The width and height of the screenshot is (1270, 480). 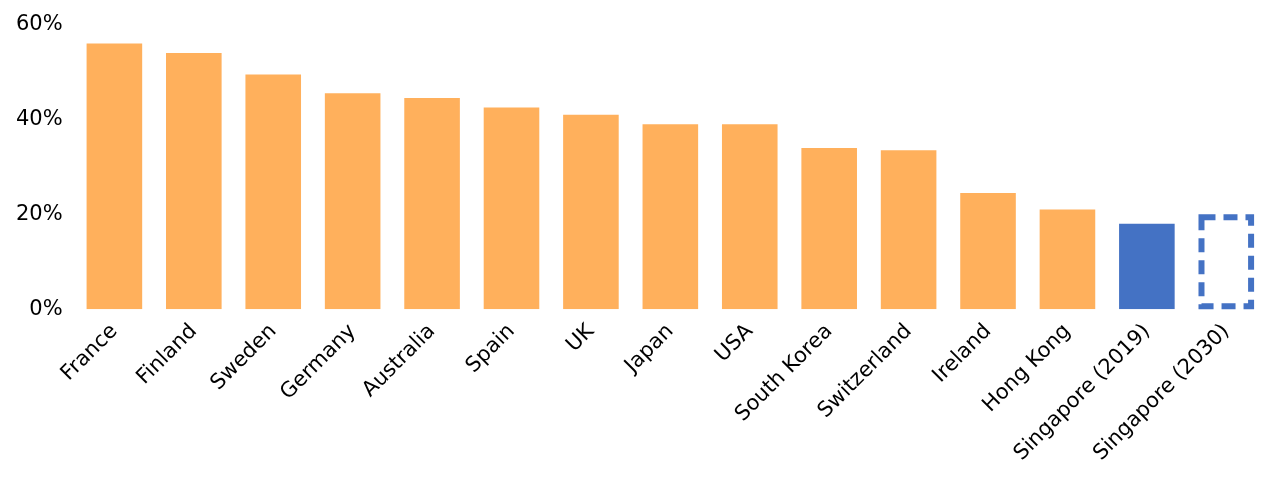 I want to click on x-tick-label: USA, so click(x=733, y=342).